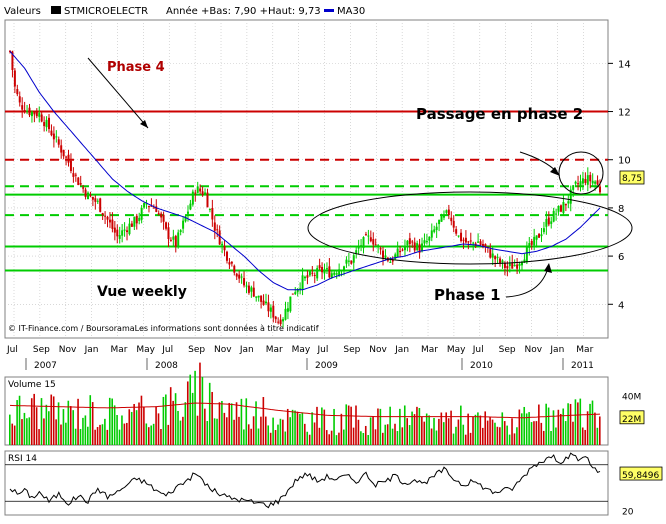  I want to click on year-label: 2008, so click(166, 366).